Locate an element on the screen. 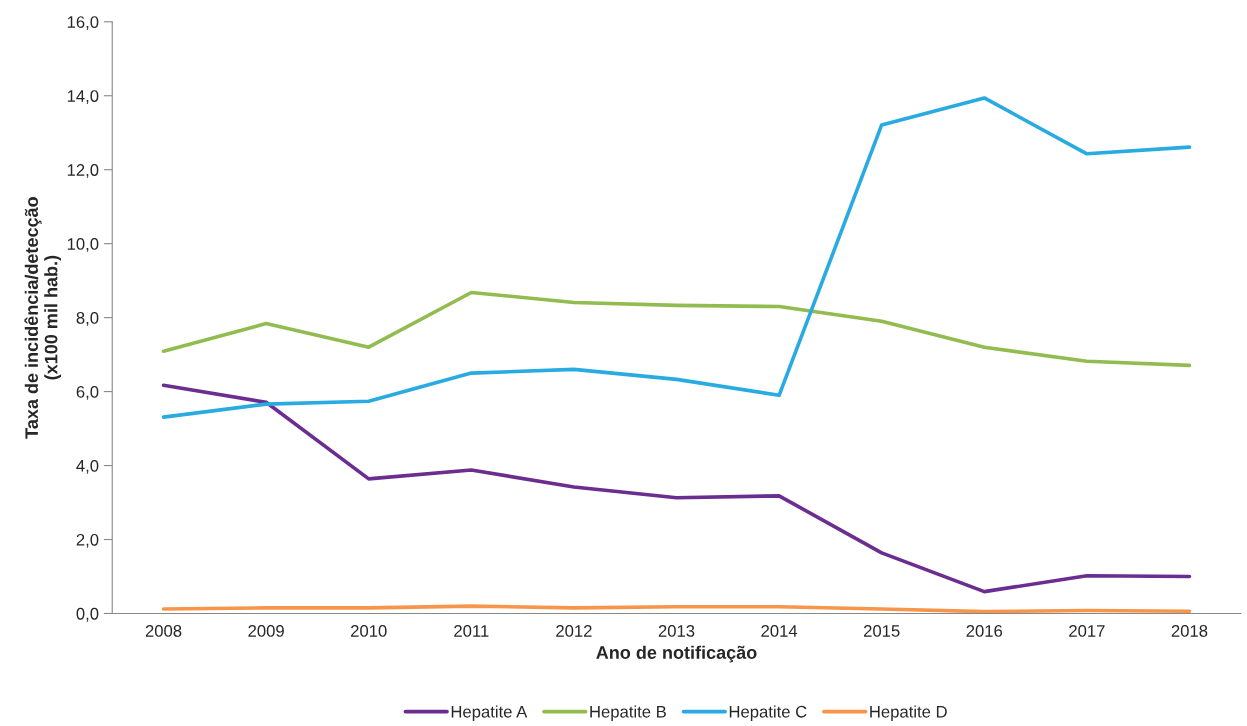 The width and height of the screenshot is (1247, 726). y-tick-label: 10,0 is located at coordinates (83, 245).